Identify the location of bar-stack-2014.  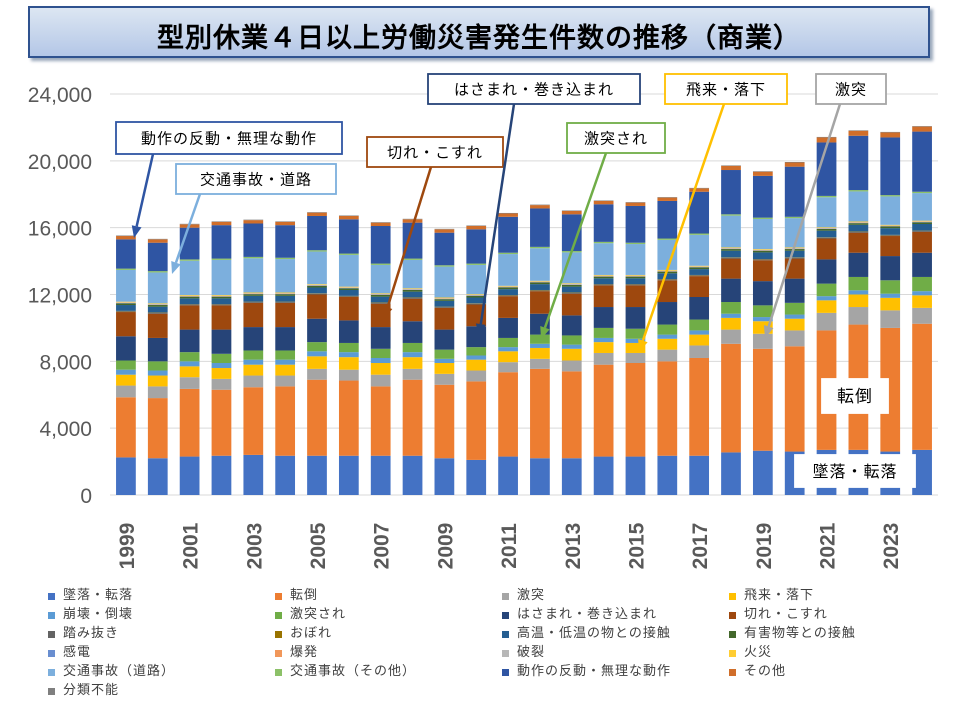
(603, 347).